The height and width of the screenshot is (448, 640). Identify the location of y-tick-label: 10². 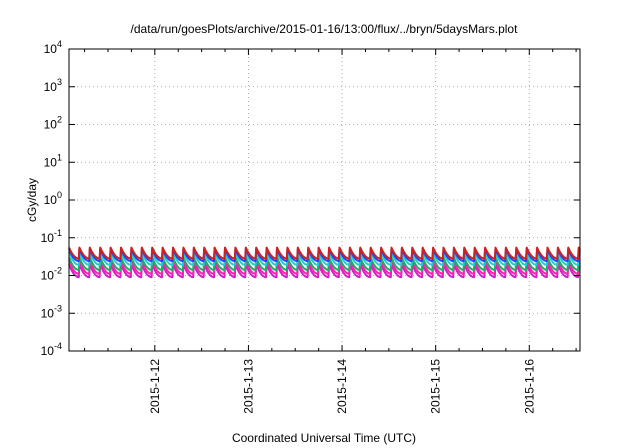
(53, 123).